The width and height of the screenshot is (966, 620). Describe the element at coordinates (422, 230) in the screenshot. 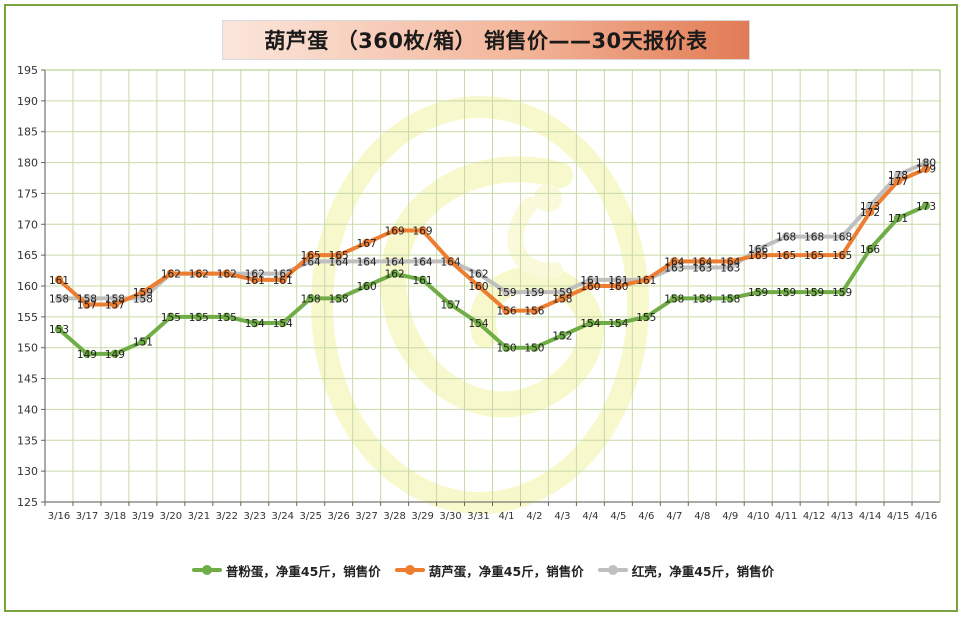

I see `series-2-point-3/29` at that location.